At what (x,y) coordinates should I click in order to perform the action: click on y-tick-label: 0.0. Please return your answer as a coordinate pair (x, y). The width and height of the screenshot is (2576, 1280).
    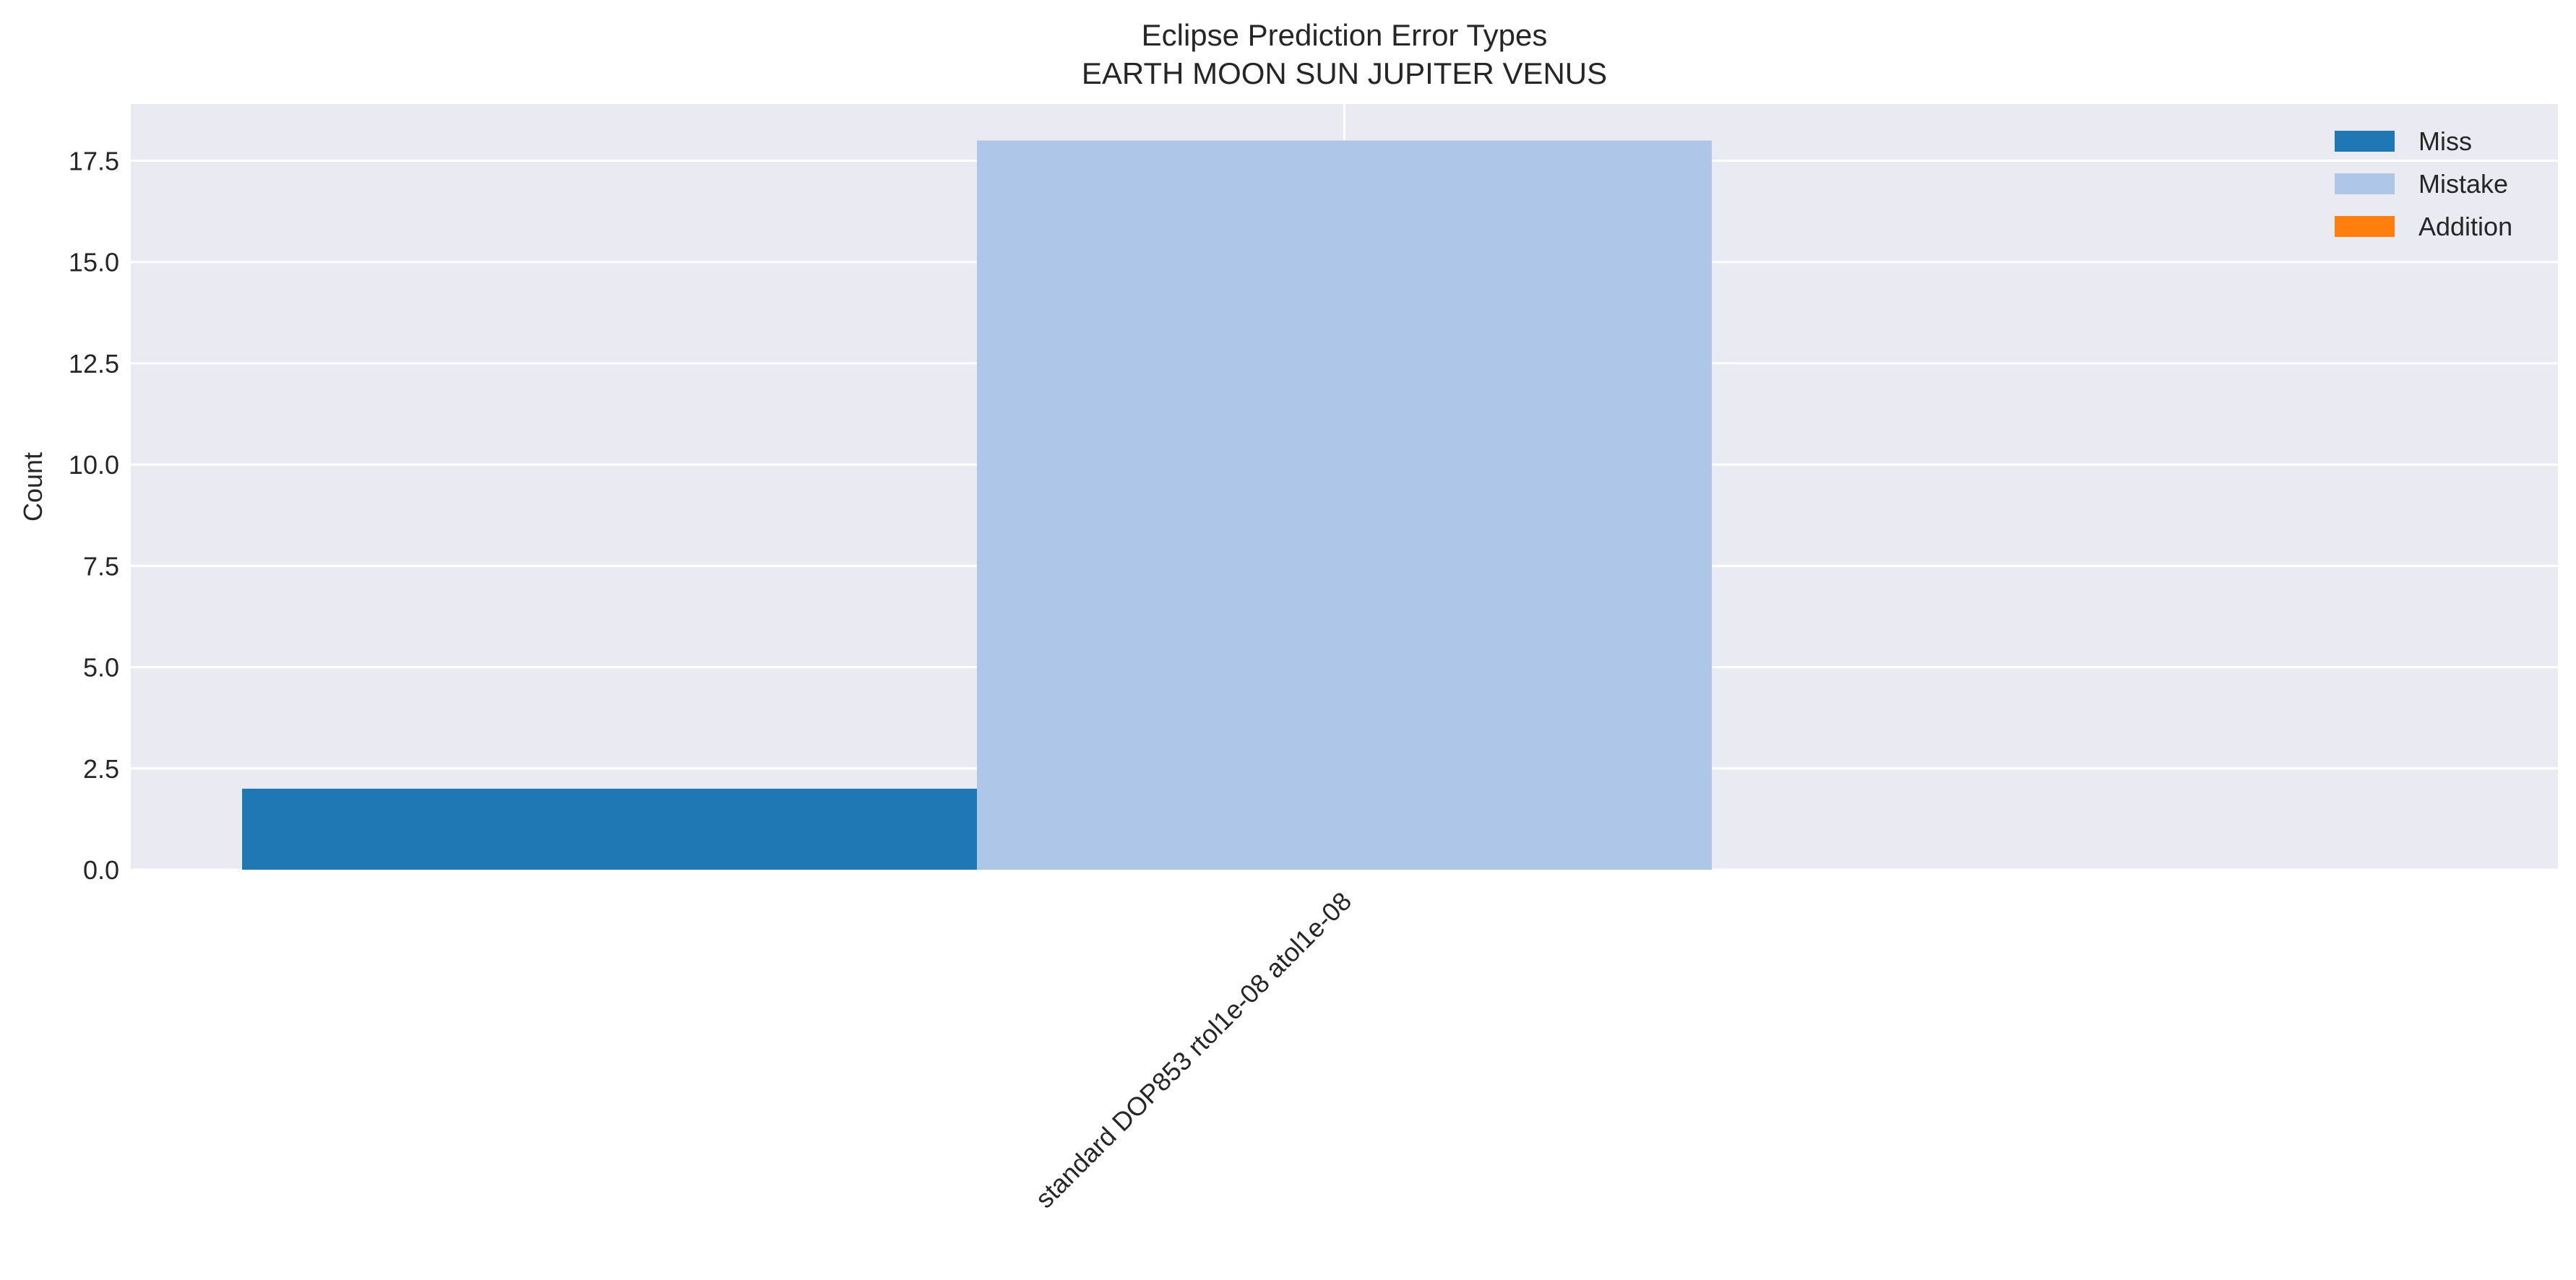
    Looking at the image, I should click on (101, 870).